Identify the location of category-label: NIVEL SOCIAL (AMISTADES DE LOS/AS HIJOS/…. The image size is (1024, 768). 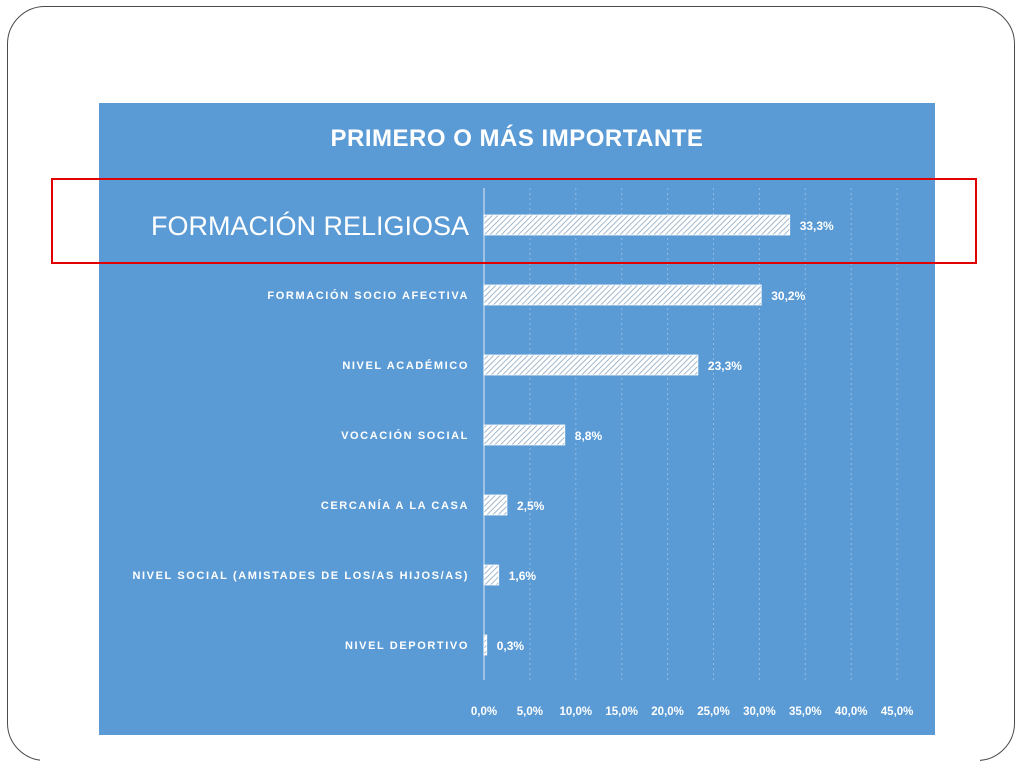
(300, 576).